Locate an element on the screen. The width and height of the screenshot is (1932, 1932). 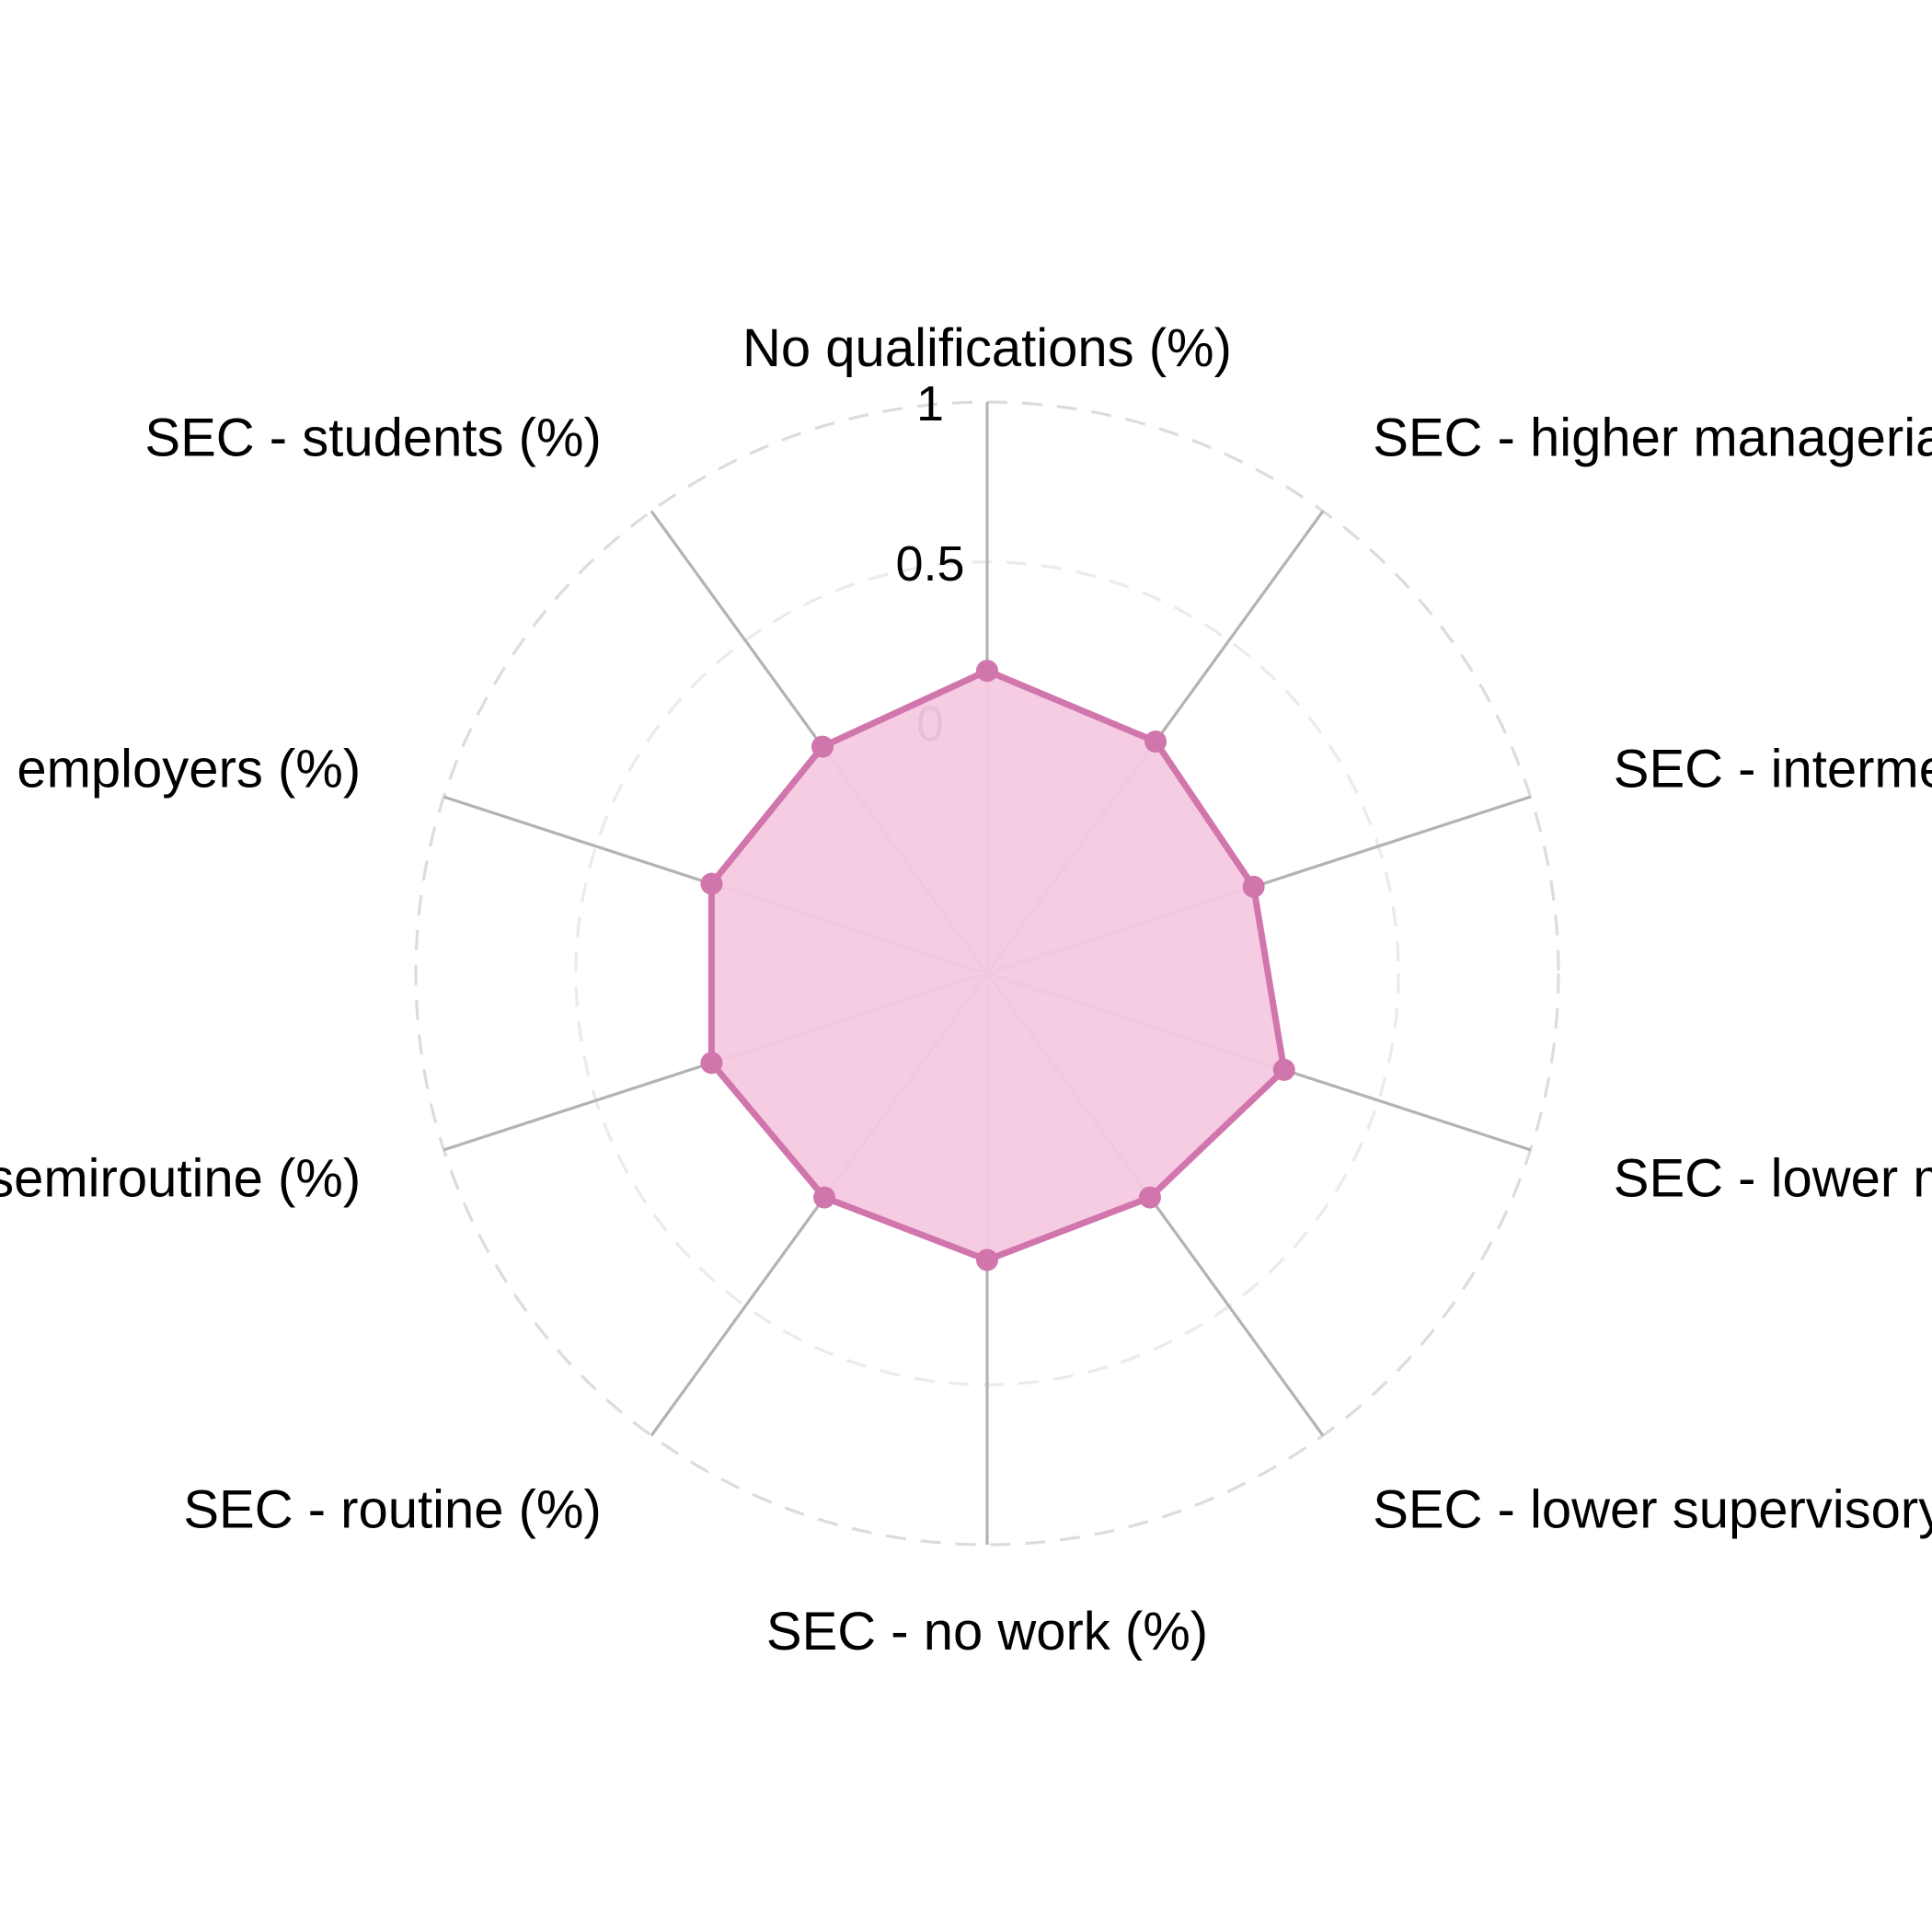
axis-label-10: SEC - students (%) is located at coordinates (372, 438).